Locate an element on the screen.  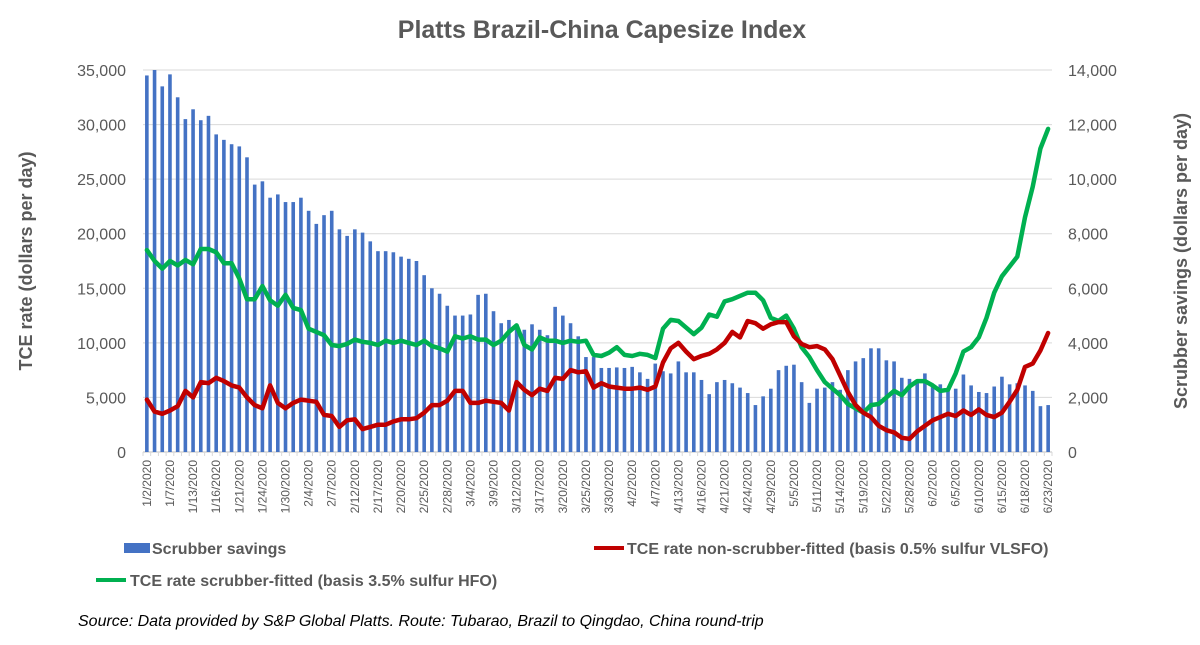
x-tick-label: 1/24/2020 is located at coordinates (262, 487).